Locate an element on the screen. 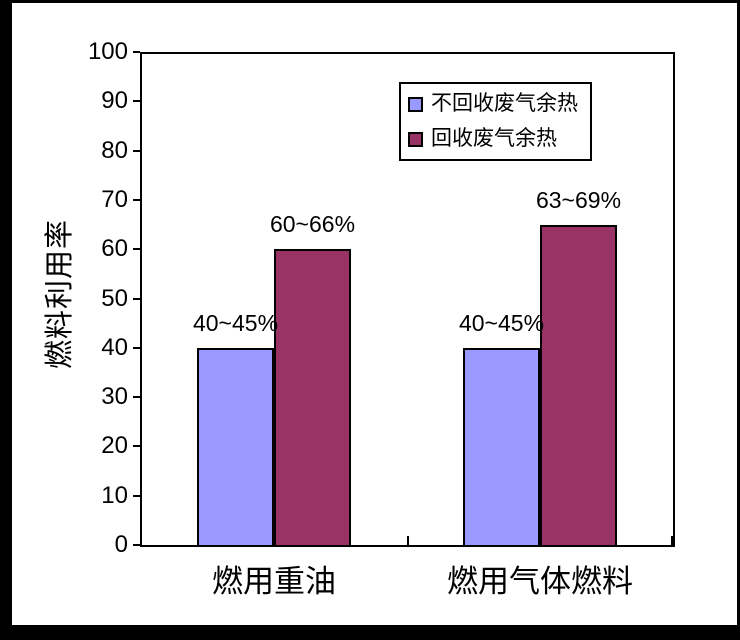 The image size is (740, 640). y-tick-label: 10 is located at coordinates (114, 495).